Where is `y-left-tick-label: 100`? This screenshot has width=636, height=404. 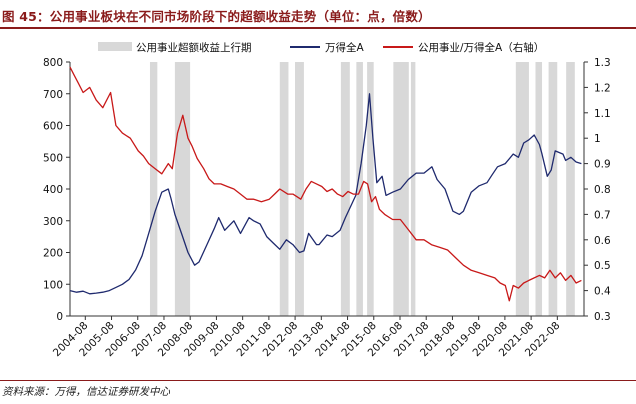
y-left-tick-label: 100 is located at coordinates (53, 285).